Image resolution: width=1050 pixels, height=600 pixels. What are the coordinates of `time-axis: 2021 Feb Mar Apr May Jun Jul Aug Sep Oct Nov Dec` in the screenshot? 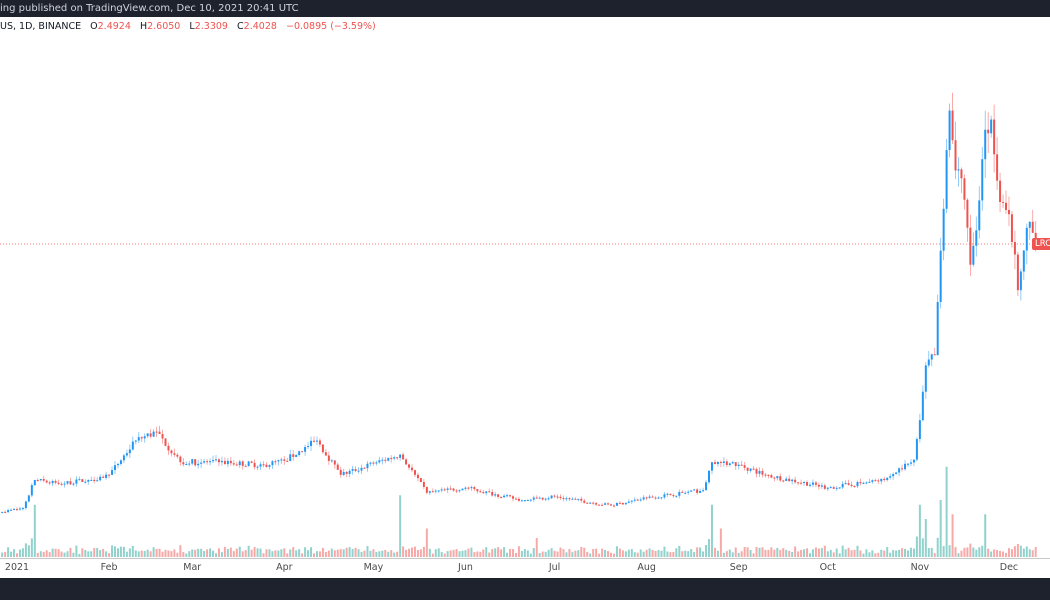 It's located at (525, 568).